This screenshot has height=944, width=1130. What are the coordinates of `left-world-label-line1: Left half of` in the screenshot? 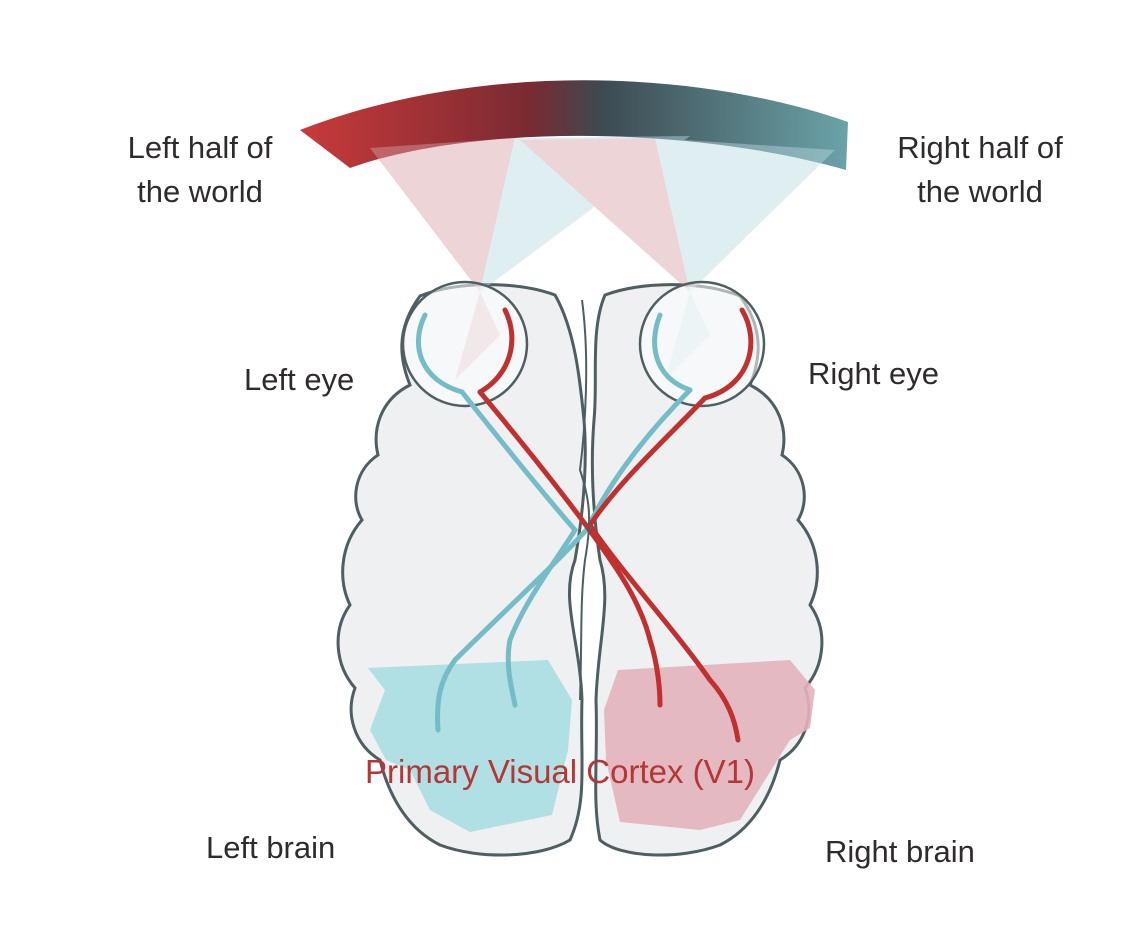 It's located at (200, 147).